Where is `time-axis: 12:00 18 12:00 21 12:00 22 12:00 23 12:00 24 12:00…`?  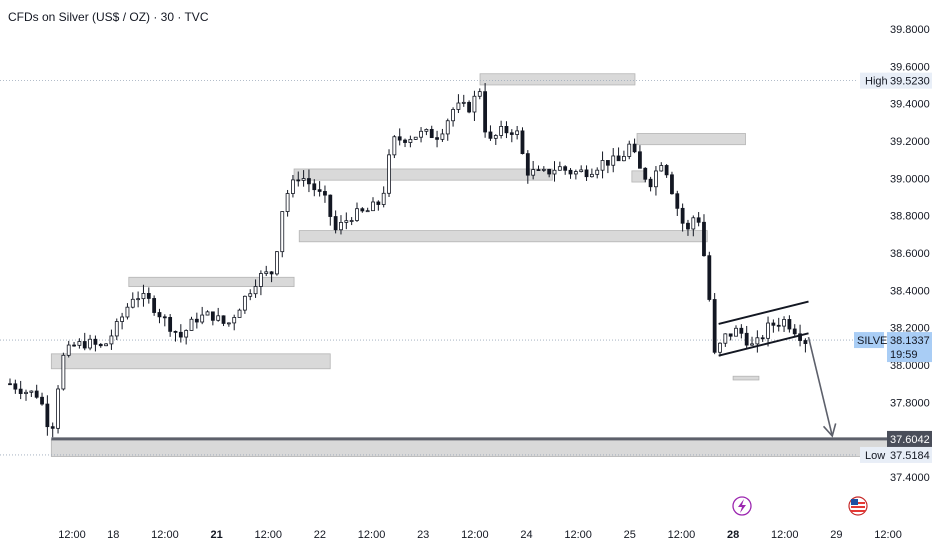 time-axis: 12:00 18 12:00 21 12:00 22 12:00 23 12:00 24 12:00… is located at coordinates (480, 535).